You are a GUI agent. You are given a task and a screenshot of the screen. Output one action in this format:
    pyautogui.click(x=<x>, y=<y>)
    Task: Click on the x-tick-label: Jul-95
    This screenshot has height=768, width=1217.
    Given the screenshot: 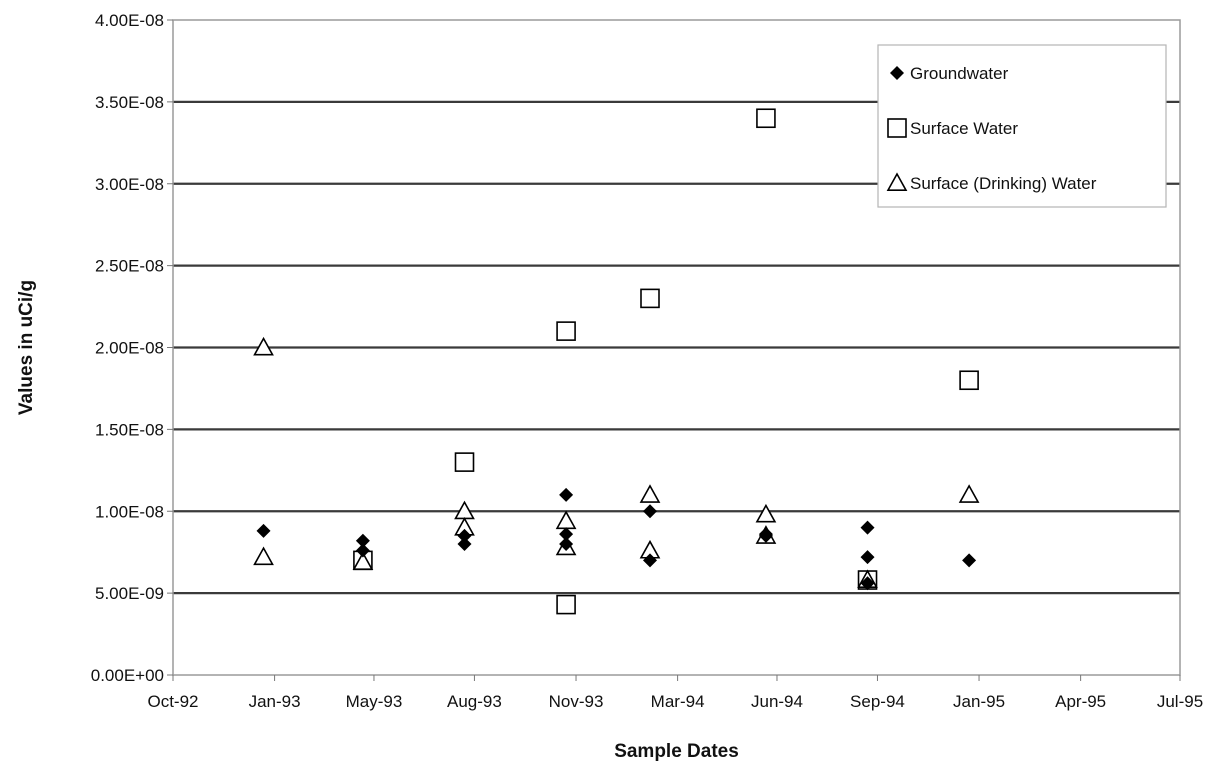 What is the action you would take?
    pyautogui.click(x=1180, y=701)
    